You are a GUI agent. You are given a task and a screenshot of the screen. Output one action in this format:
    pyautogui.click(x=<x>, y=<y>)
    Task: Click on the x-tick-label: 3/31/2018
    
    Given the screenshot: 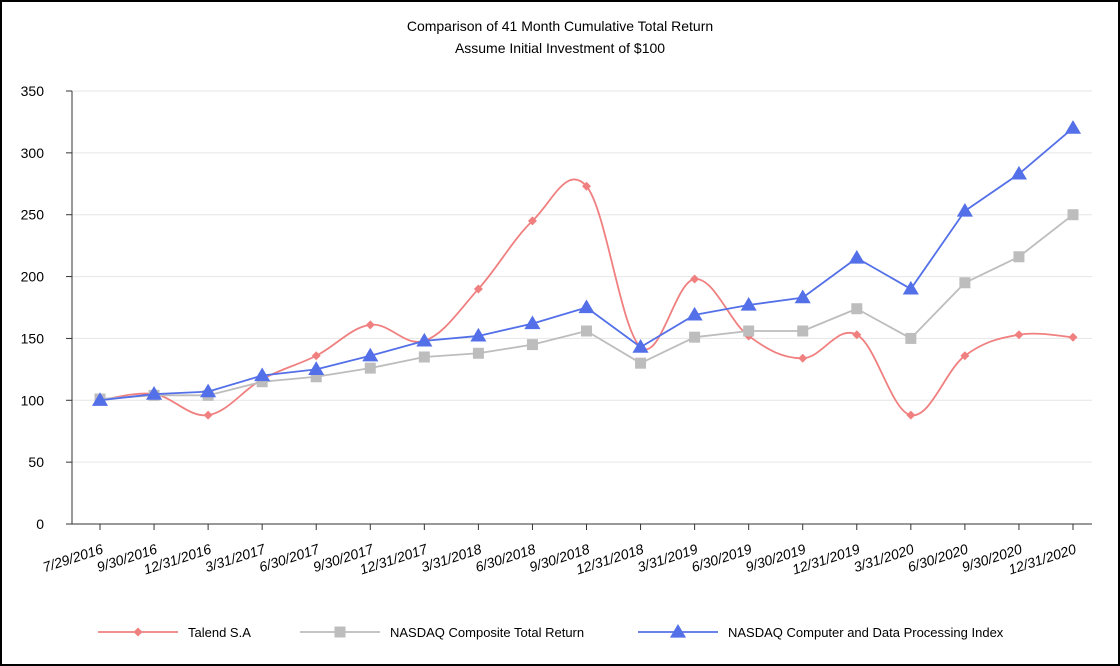 What is the action you would take?
    pyautogui.click(x=451, y=558)
    